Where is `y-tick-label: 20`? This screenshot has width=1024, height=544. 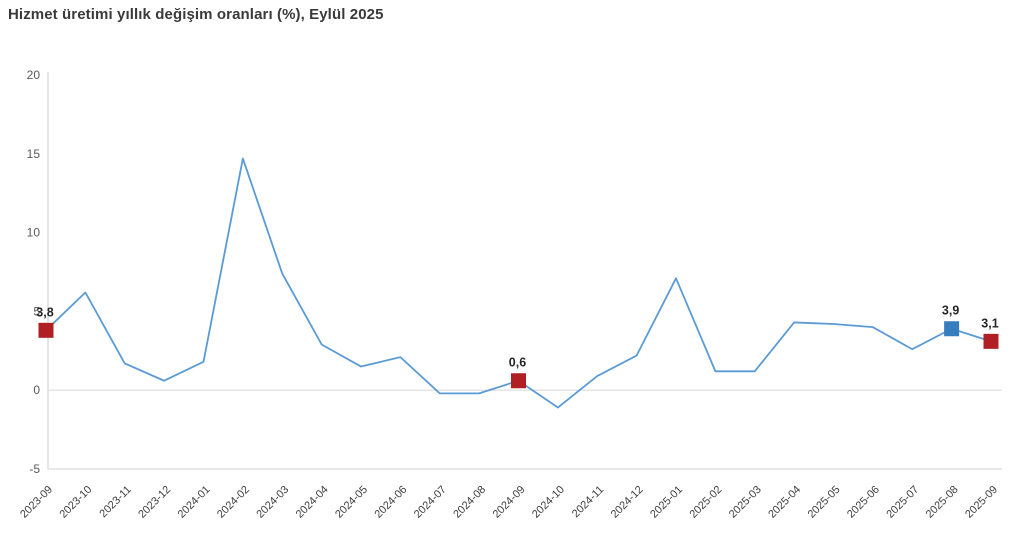 y-tick-label: 20 is located at coordinates (34, 75).